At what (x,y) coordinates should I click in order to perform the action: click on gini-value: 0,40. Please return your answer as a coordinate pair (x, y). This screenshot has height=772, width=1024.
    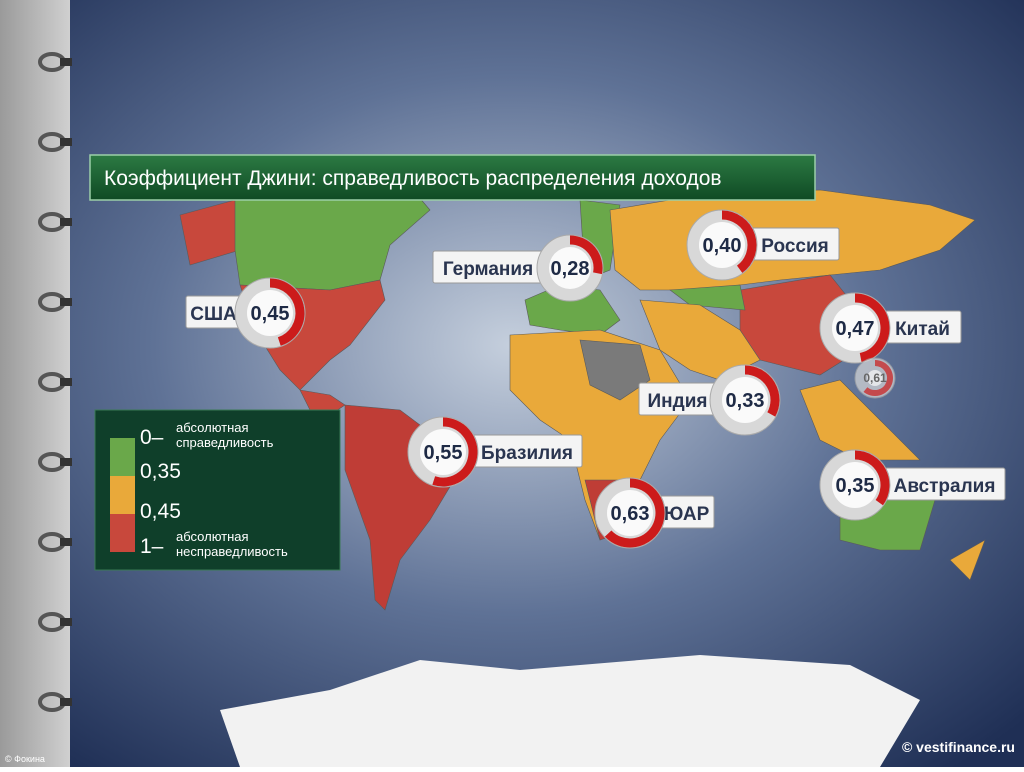
    Looking at the image, I should click on (722, 246).